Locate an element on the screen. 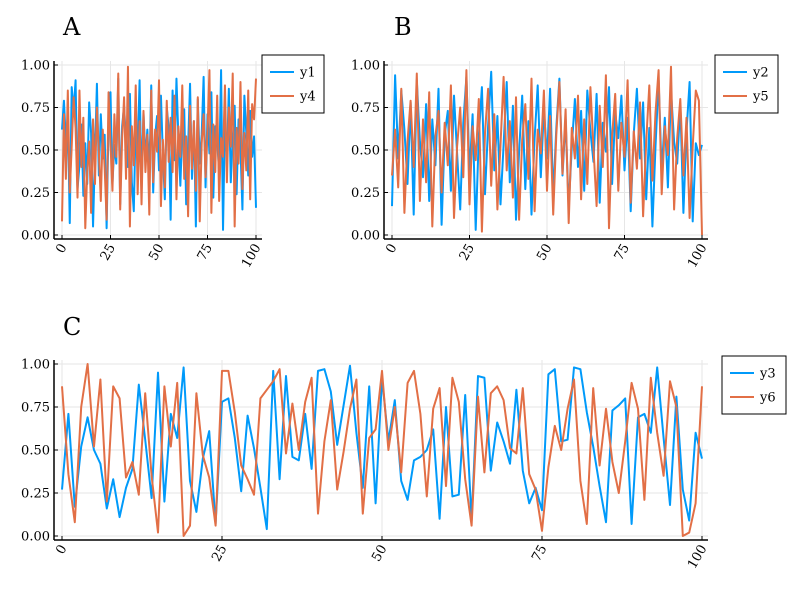 The image size is (809, 599). legend-label-y4: y4 is located at coordinates (307, 97).